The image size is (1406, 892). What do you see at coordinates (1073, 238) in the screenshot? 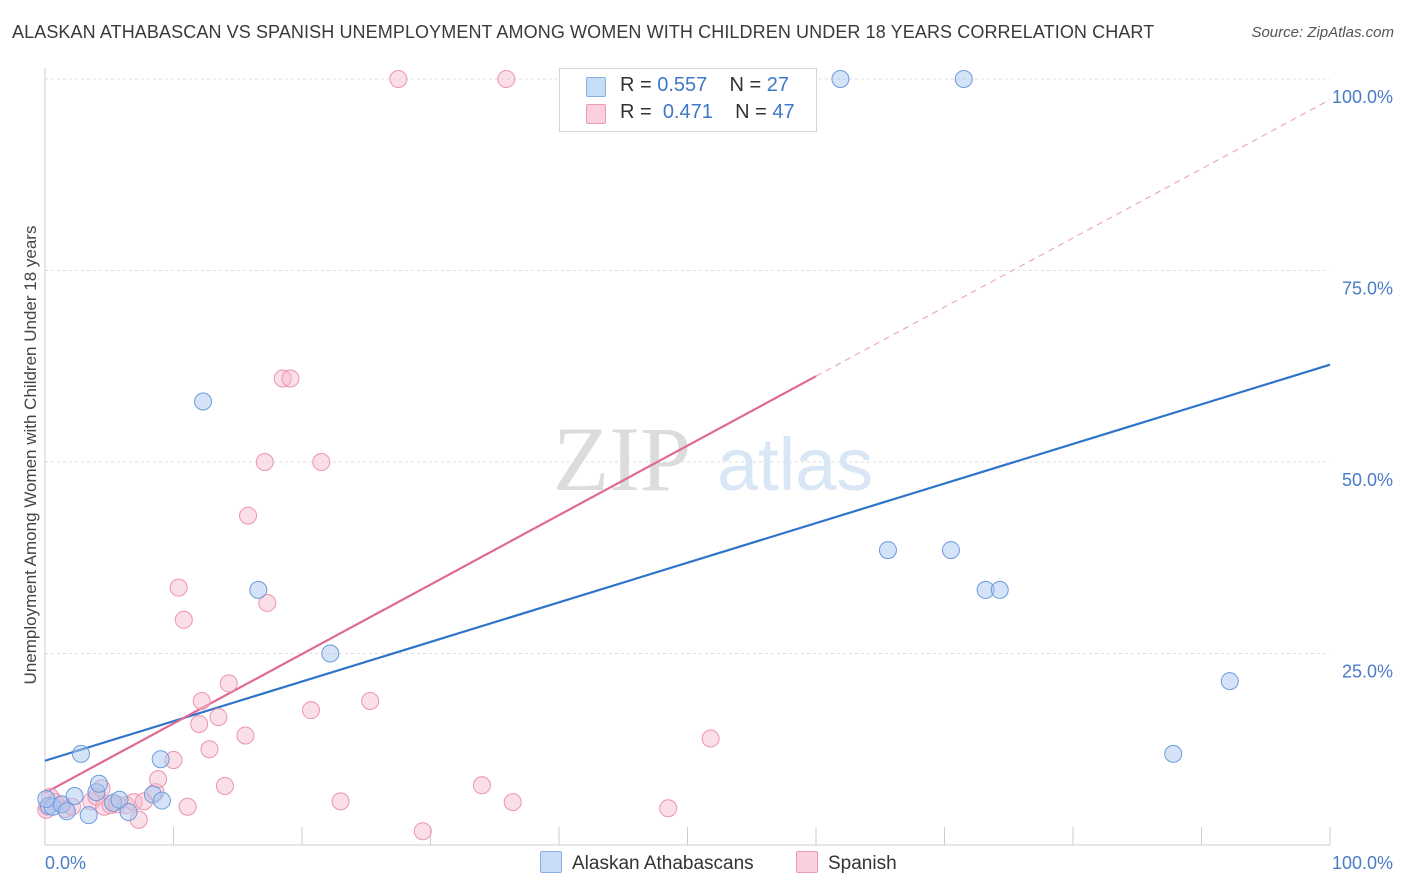
I see `trend-line-spanish-extension` at bounding box center [1073, 238].